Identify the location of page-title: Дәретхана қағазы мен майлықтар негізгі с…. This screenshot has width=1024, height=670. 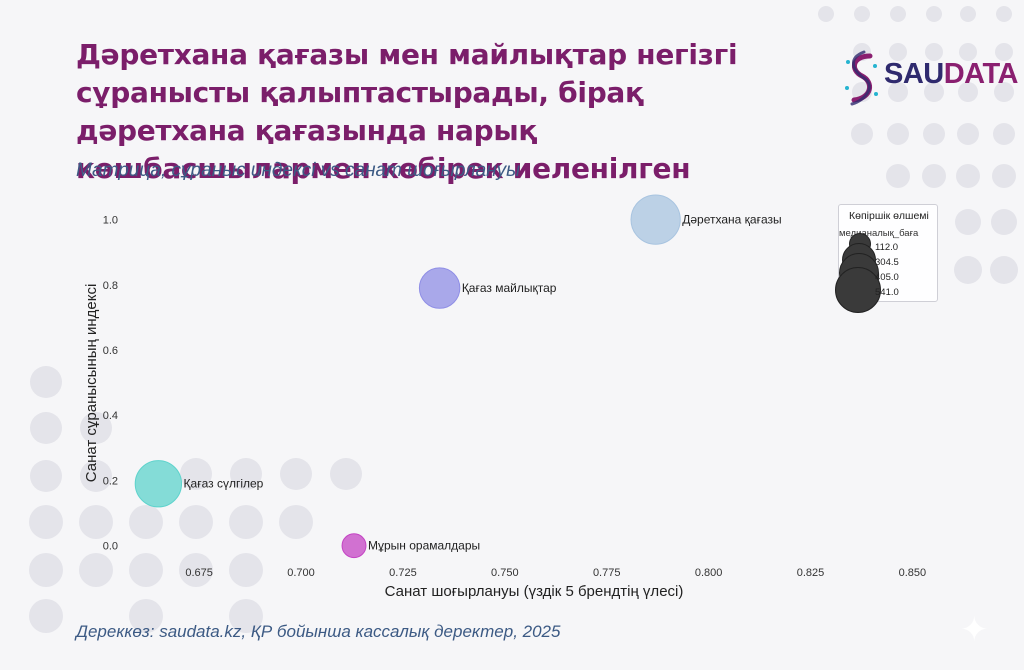
(407, 111).